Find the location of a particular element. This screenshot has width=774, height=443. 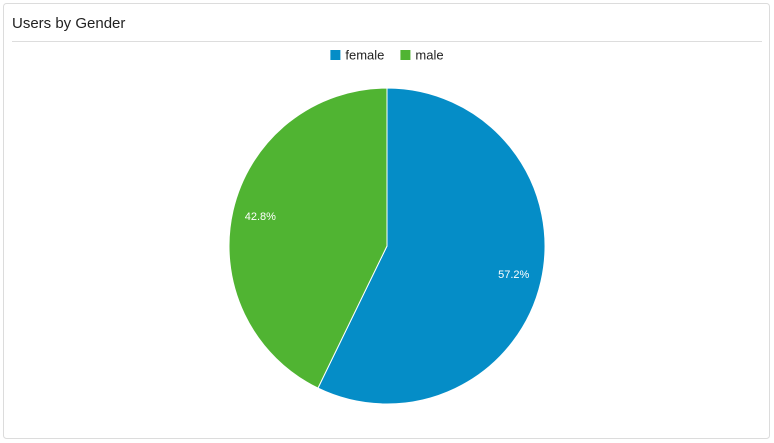

legend: female male is located at coordinates (387, 54).